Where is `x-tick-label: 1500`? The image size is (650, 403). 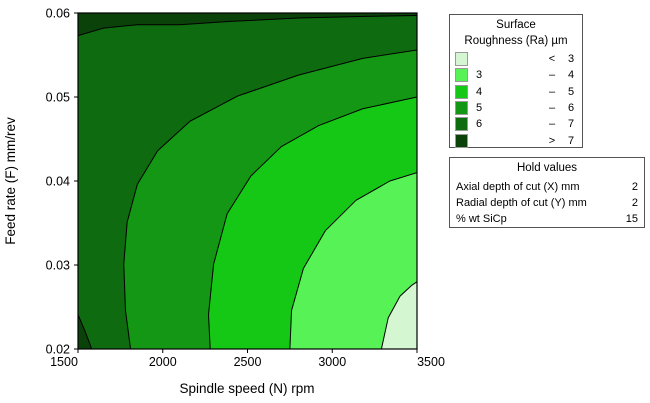 x-tick-label: 1500 is located at coordinates (64, 362).